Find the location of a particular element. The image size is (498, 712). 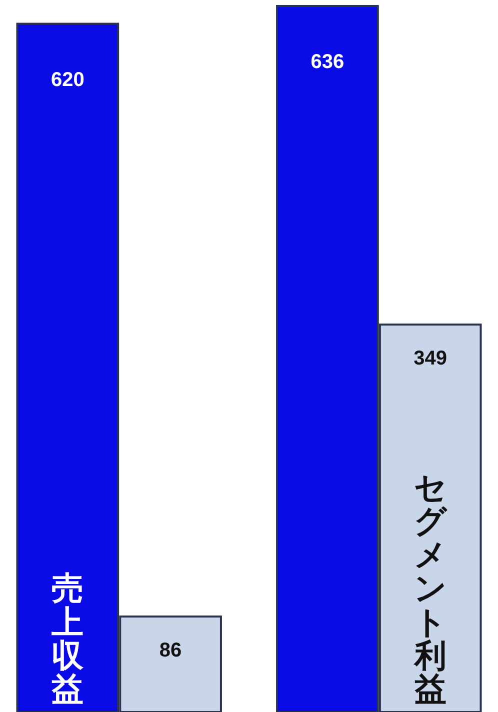

series-label: 売上収益 is located at coordinates (67, 638).